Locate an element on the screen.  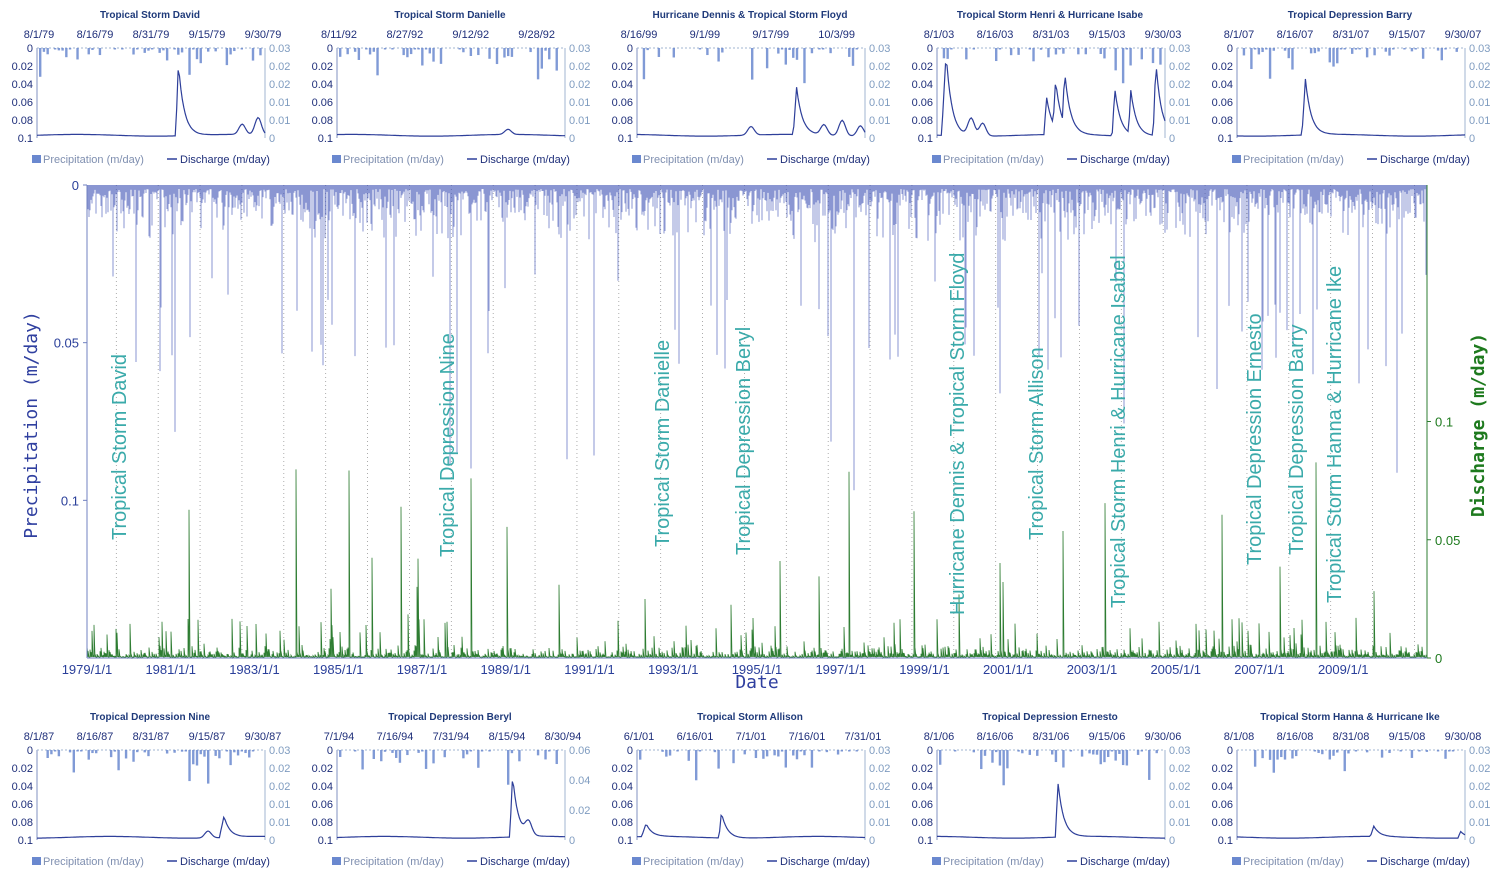
right-tick-label: 0.03 is located at coordinates (879, 751).